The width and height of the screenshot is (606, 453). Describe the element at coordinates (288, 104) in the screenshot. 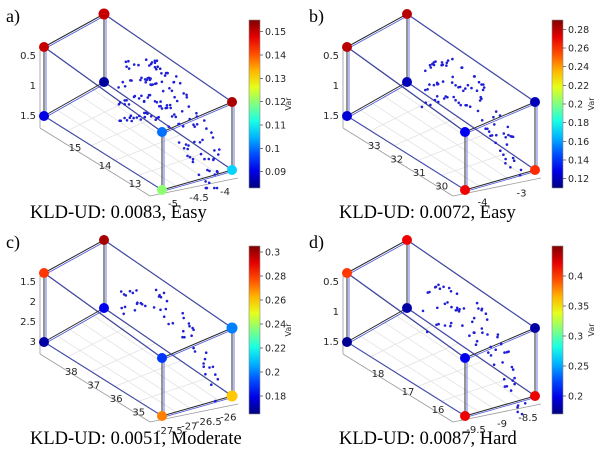

I see `colorbar-label: Var` at that location.